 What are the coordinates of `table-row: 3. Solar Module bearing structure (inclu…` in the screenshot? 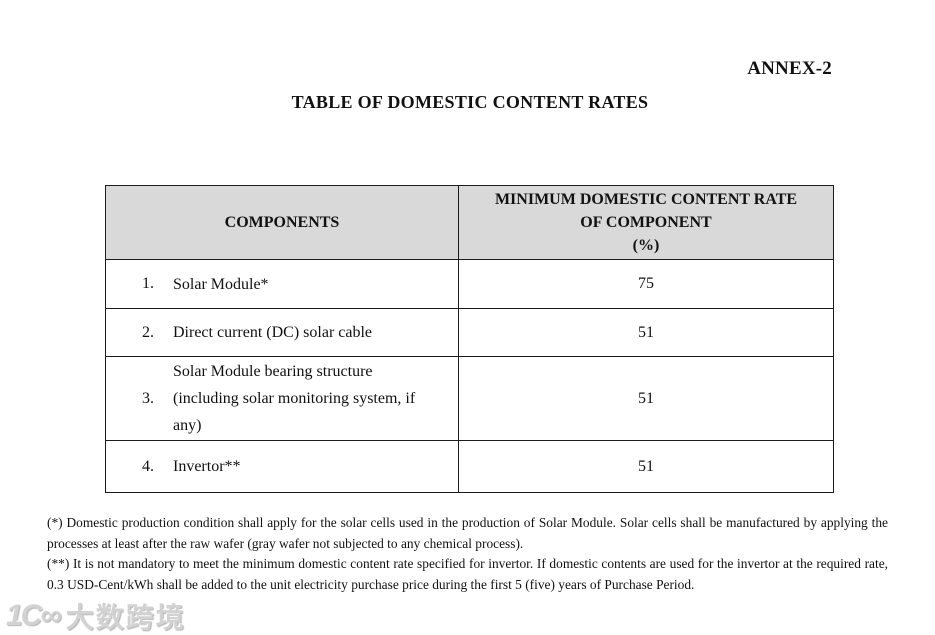 It's located at (469, 398).